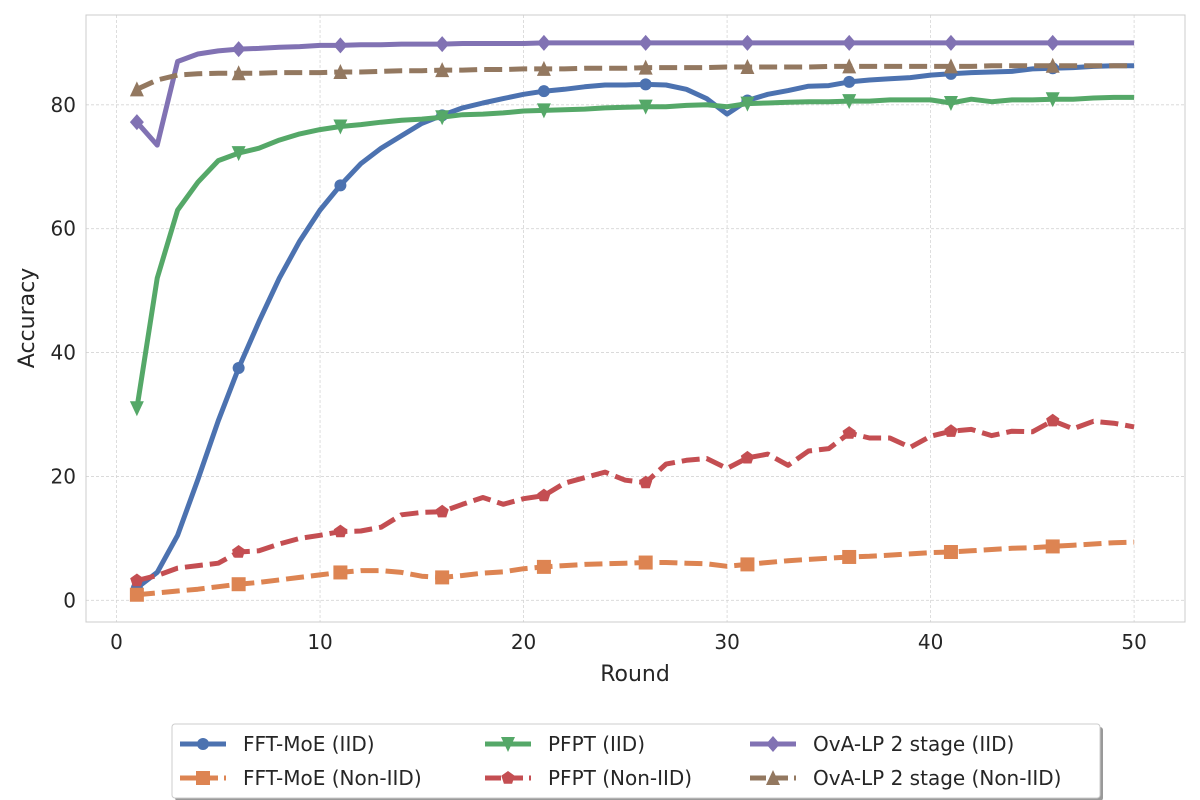 The width and height of the screenshot is (1200, 800). Describe the element at coordinates (596, 744) in the screenshot. I see `legend-label: PFPT (IID)` at that location.